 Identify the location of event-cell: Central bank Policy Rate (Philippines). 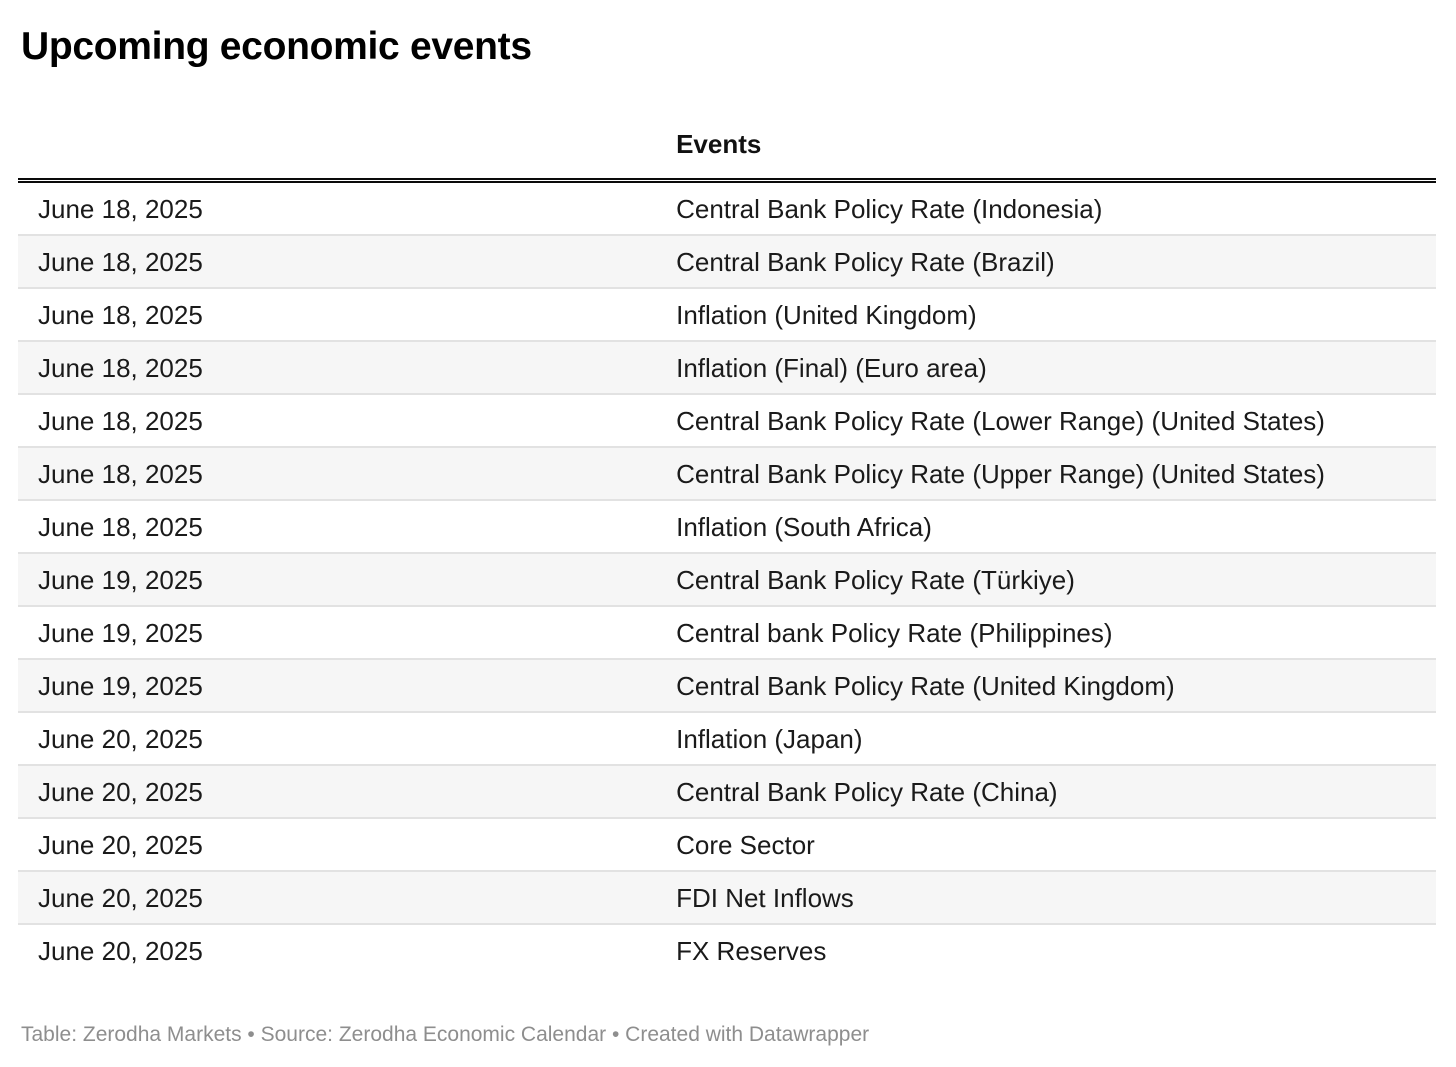
(1046, 633).